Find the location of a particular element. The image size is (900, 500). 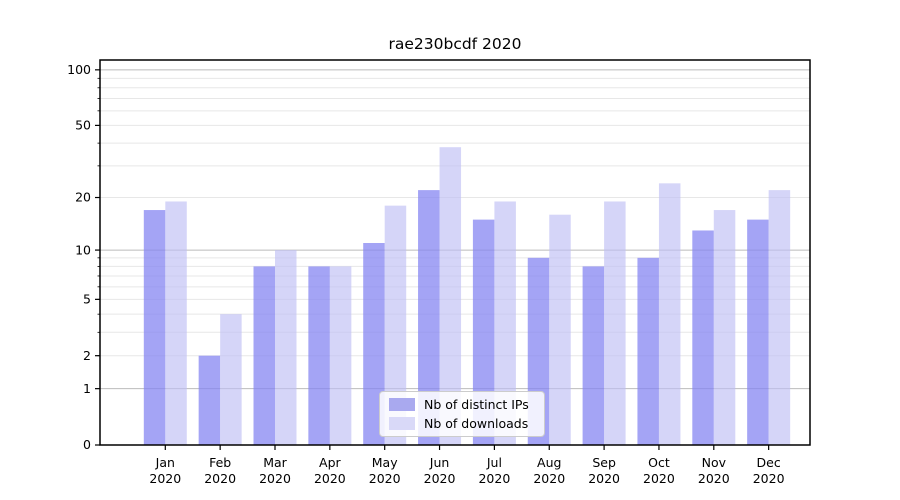

bar-nb-of-downloads-oct is located at coordinates (669, 314).